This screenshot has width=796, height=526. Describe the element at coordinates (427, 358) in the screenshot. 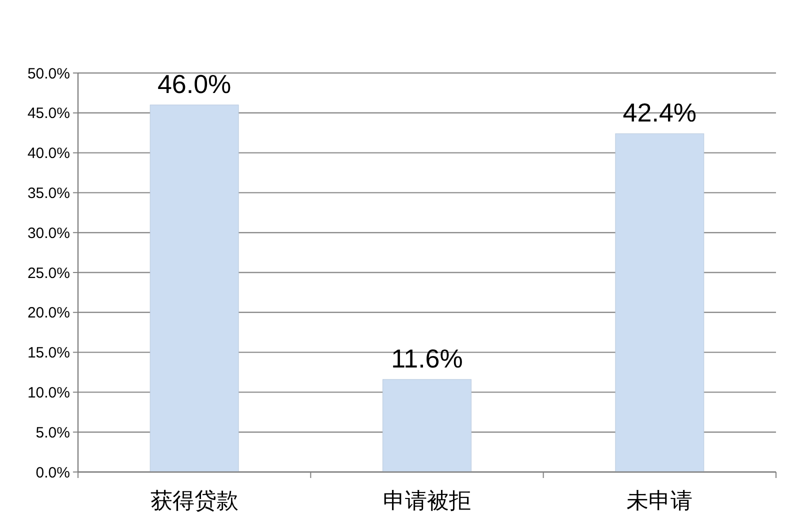

I see `data-label: 11.6%` at that location.